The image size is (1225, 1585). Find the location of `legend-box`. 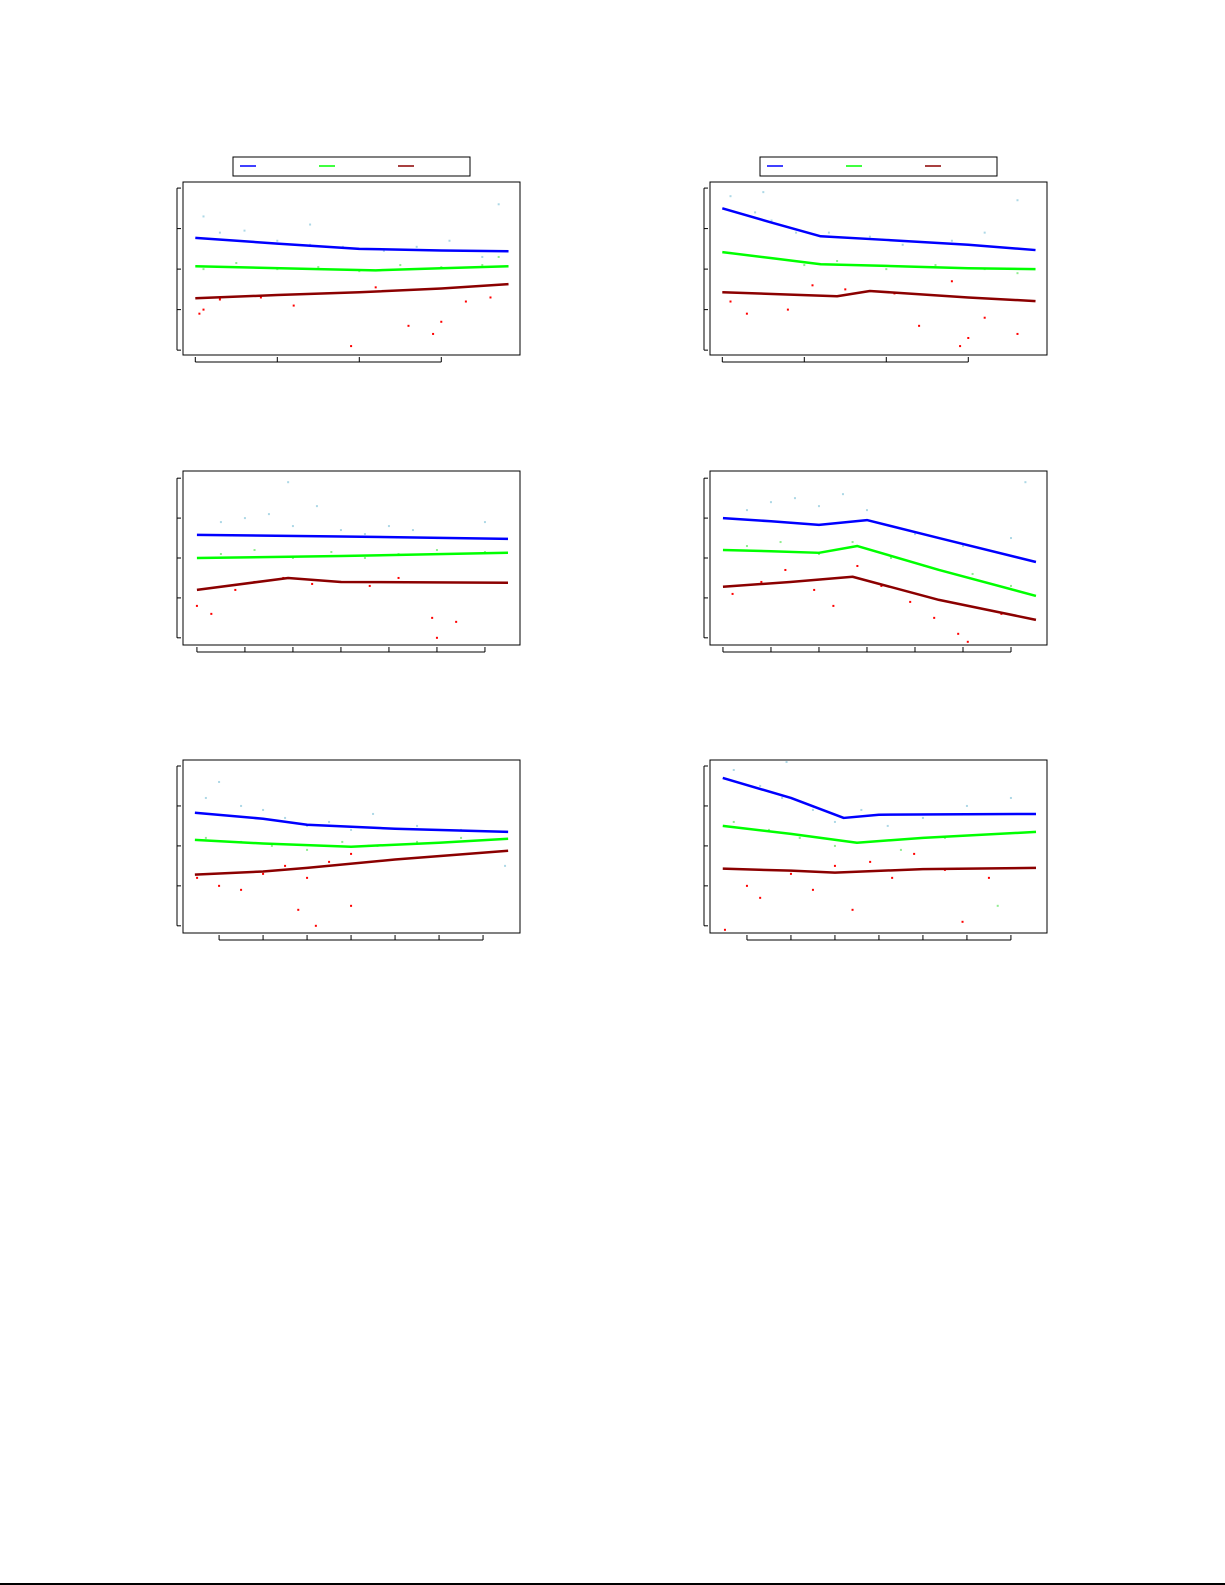

legend-box is located at coordinates (351, 166).